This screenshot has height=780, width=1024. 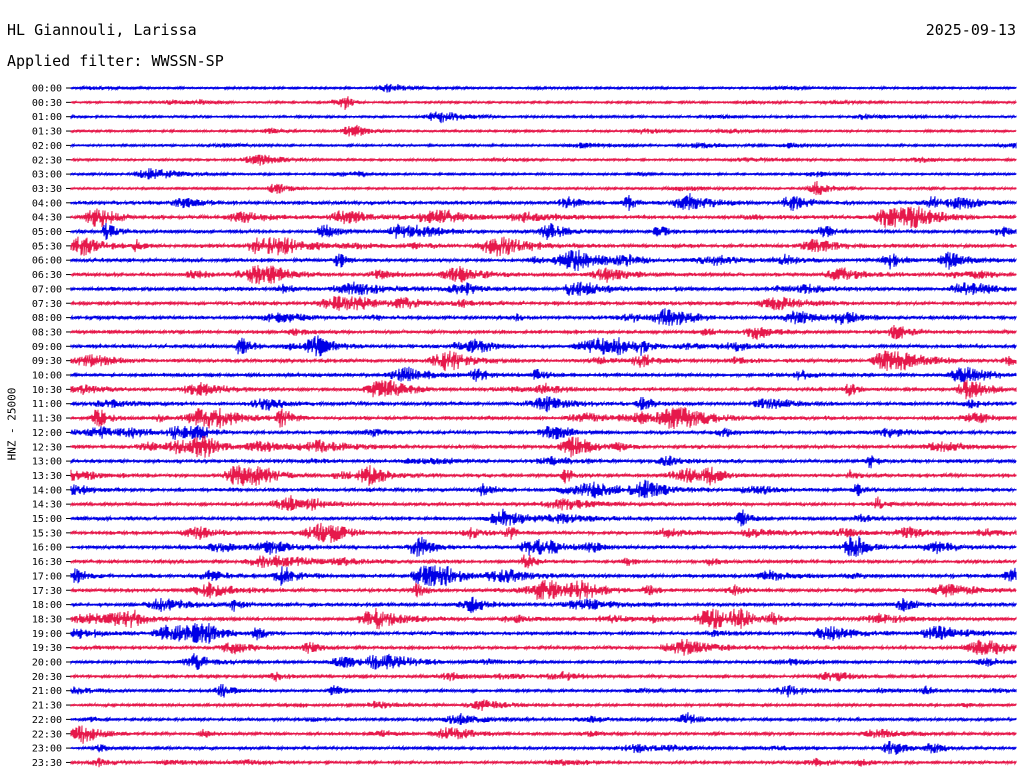 I want to click on tick-label-1400: 14:00, so click(x=47, y=490).